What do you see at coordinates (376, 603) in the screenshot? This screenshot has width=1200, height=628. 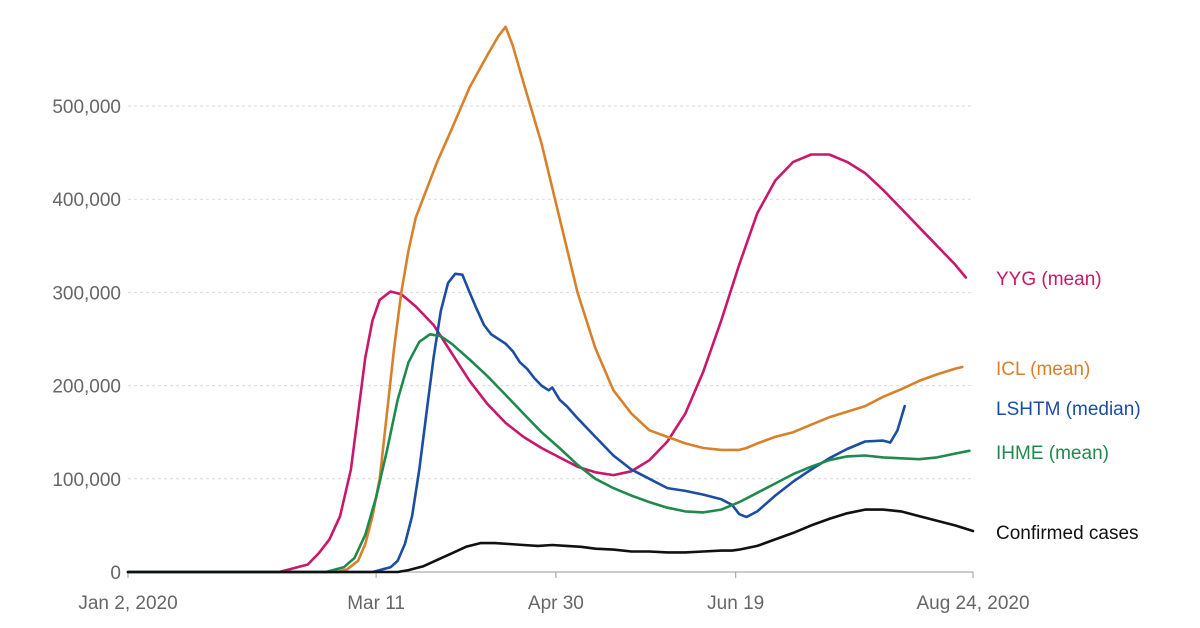 I see `x-tick-label: Mar 11` at bounding box center [376, 603].